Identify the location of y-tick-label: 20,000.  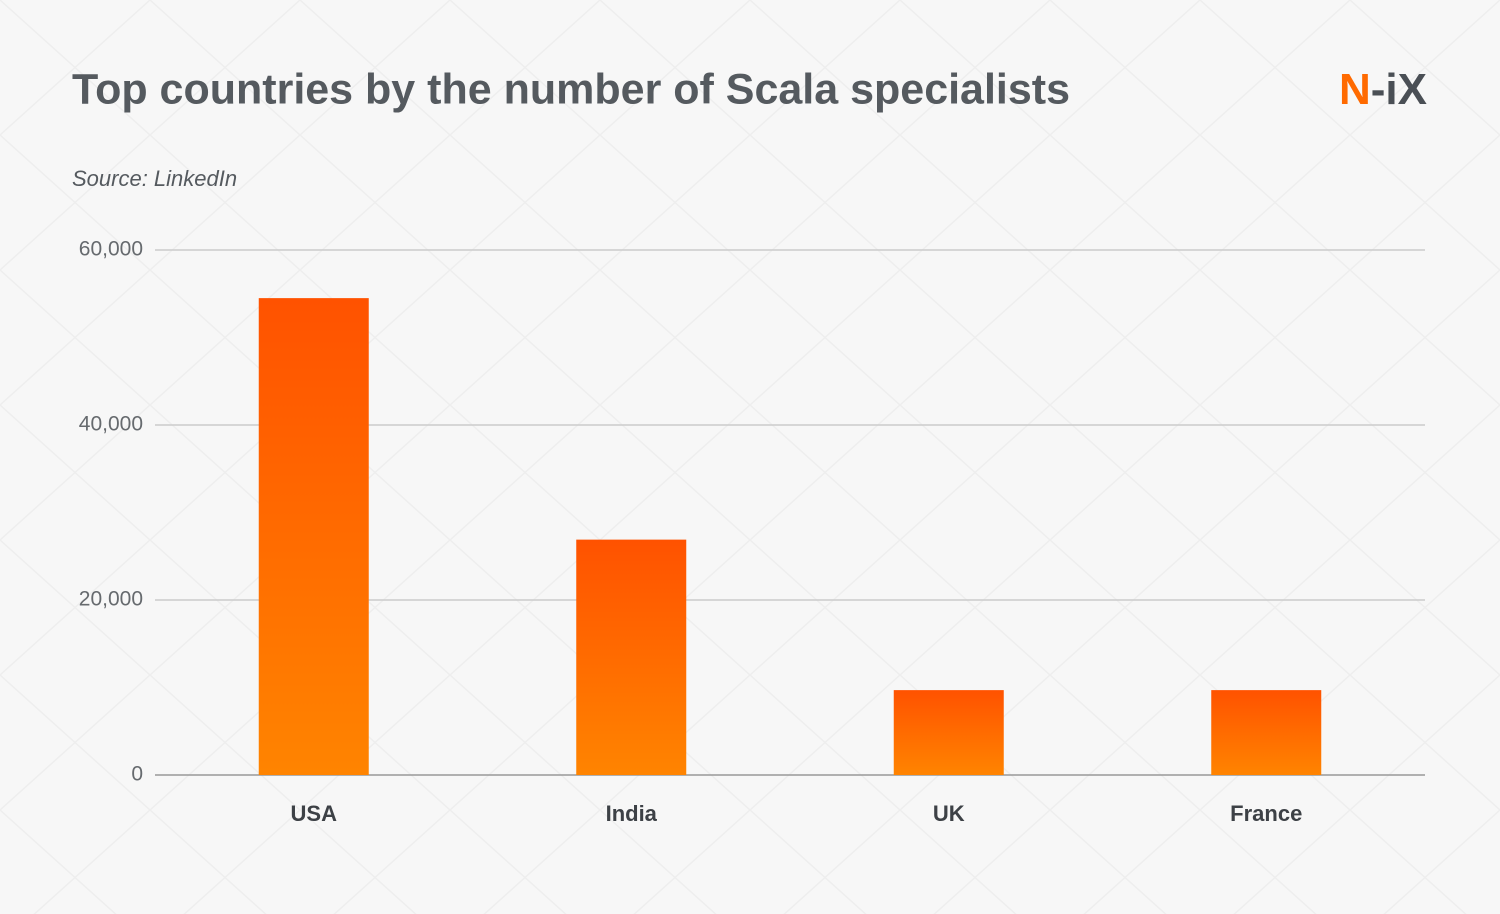
(111, 599).